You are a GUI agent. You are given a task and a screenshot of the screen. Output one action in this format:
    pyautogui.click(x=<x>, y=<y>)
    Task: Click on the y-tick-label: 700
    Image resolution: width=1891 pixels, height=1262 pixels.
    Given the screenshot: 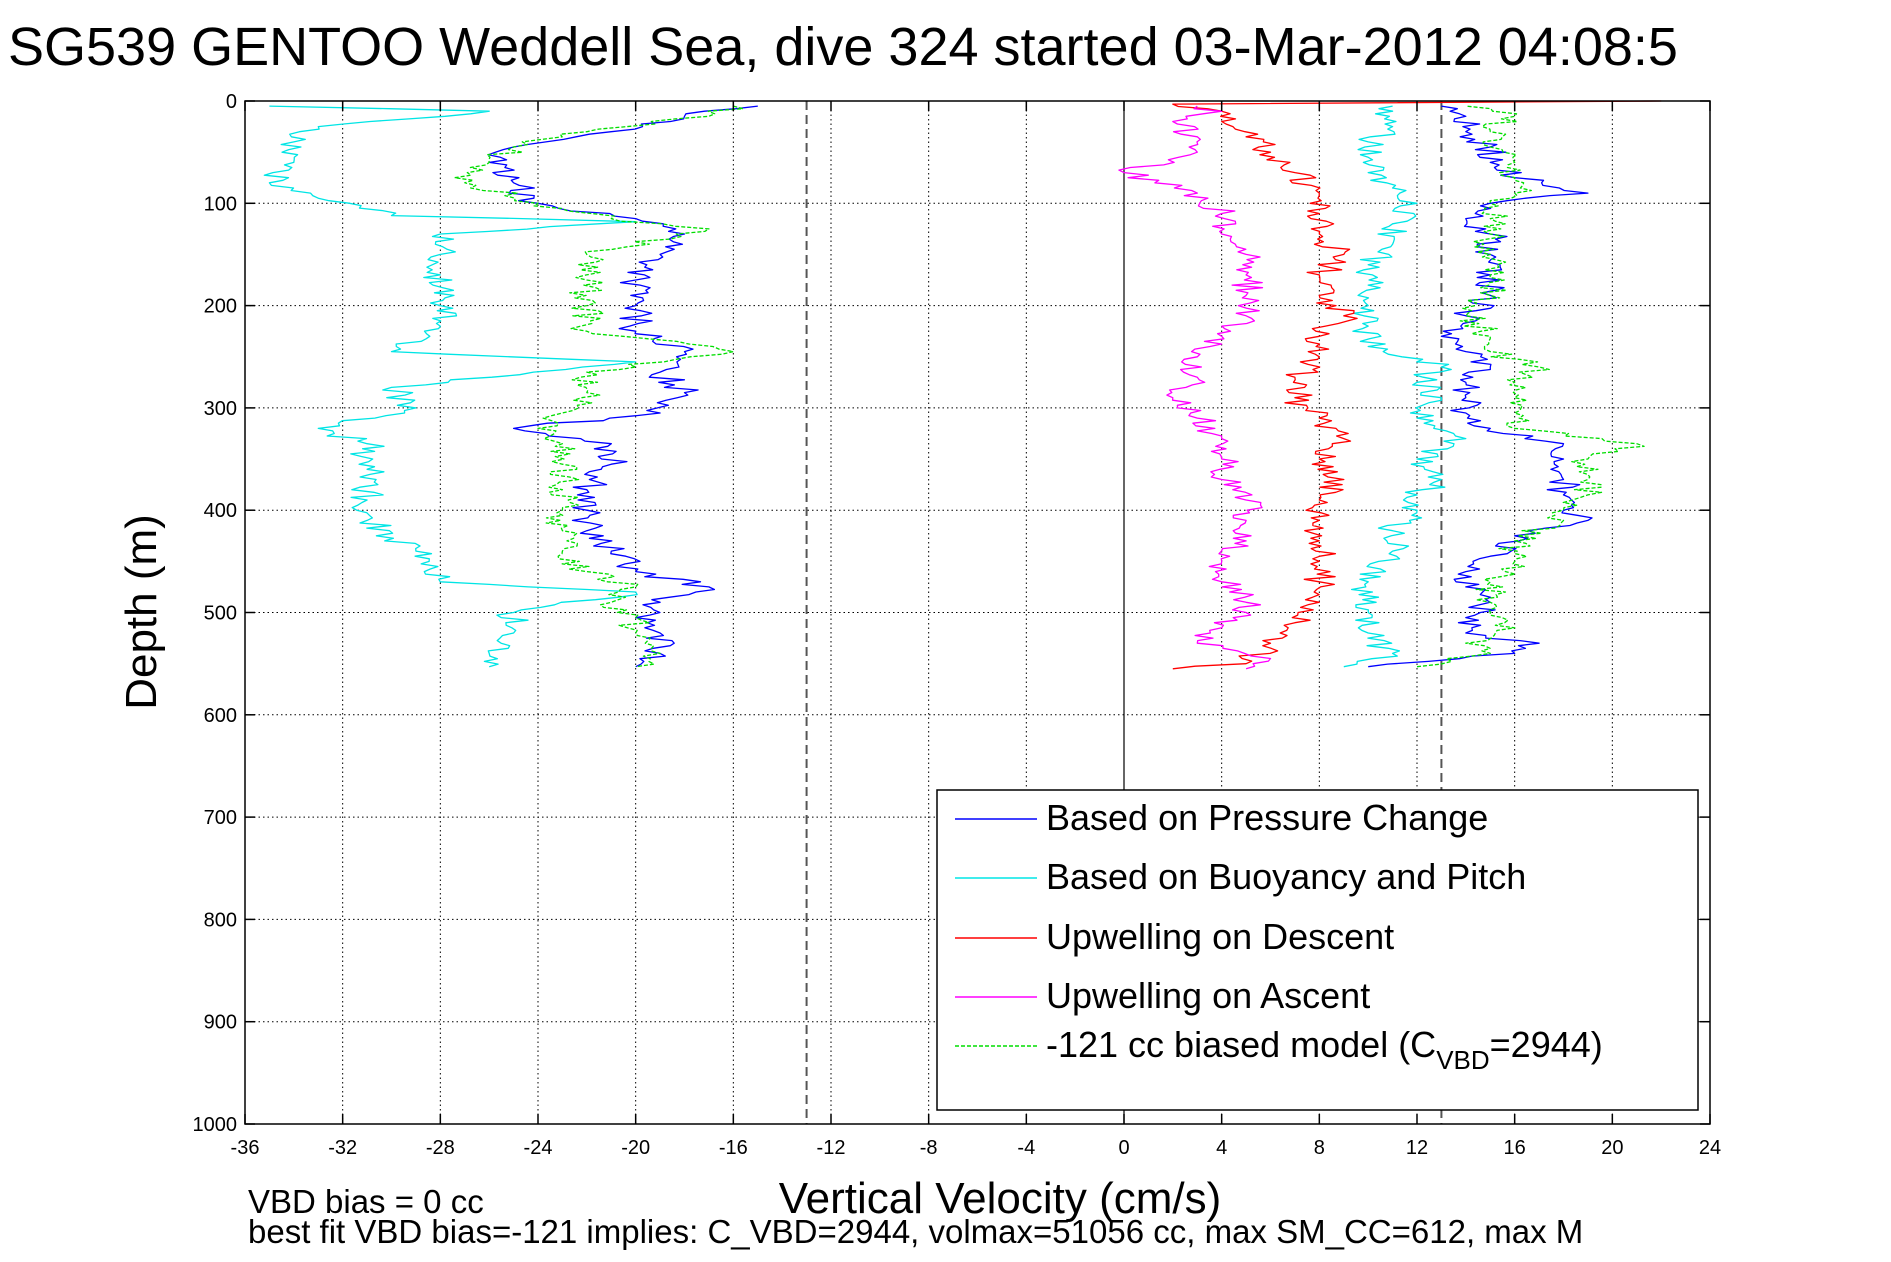 What is the action you would take?
    pyautogui.click(x=220, y=818)
    